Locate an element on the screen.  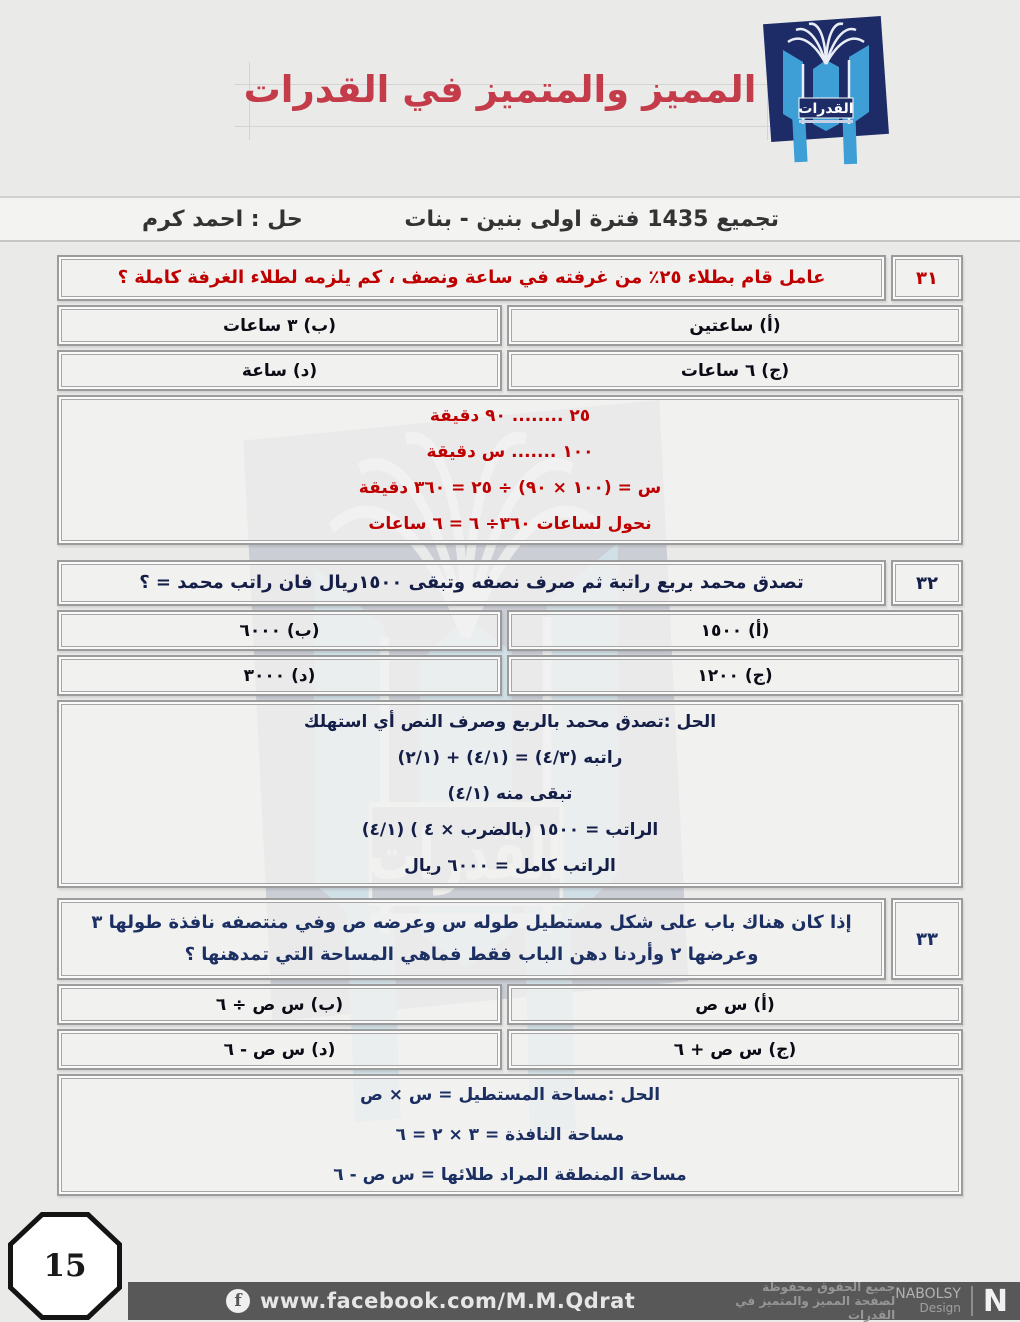
question-32-option-c: (ج) ١٢٠٠ is located at coordinates (735, 675).